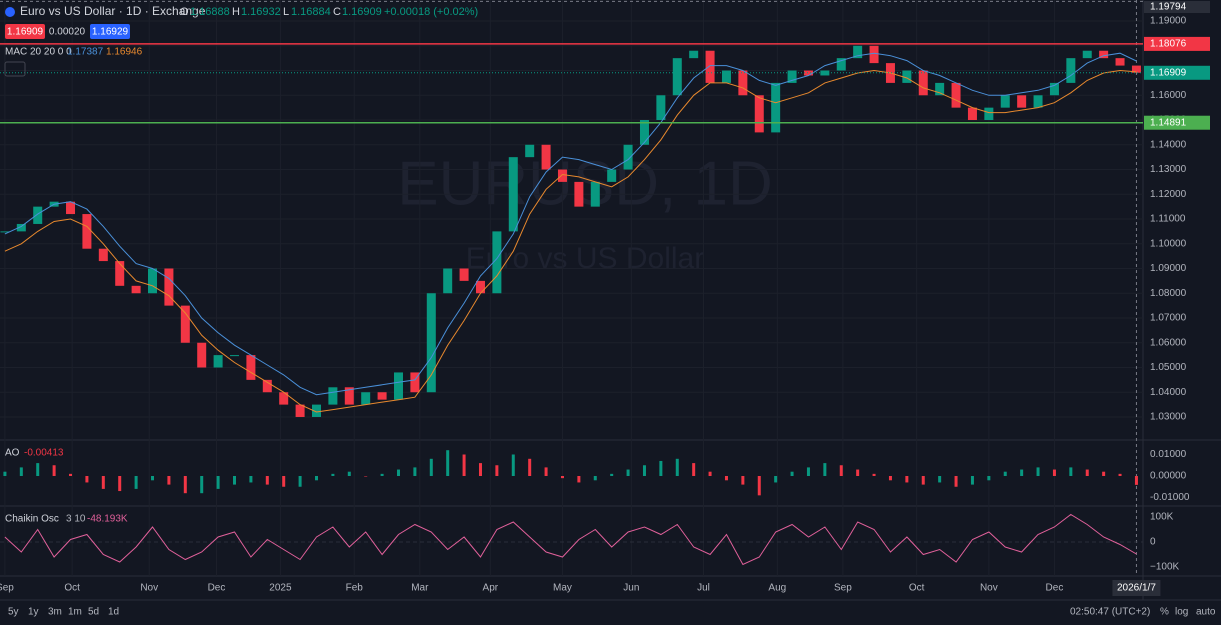 The height and width of the screenshot is (625, 1221). I want to click on symbol: Euro vs US Dollar · 1D · Exchange, so click(113, 11).